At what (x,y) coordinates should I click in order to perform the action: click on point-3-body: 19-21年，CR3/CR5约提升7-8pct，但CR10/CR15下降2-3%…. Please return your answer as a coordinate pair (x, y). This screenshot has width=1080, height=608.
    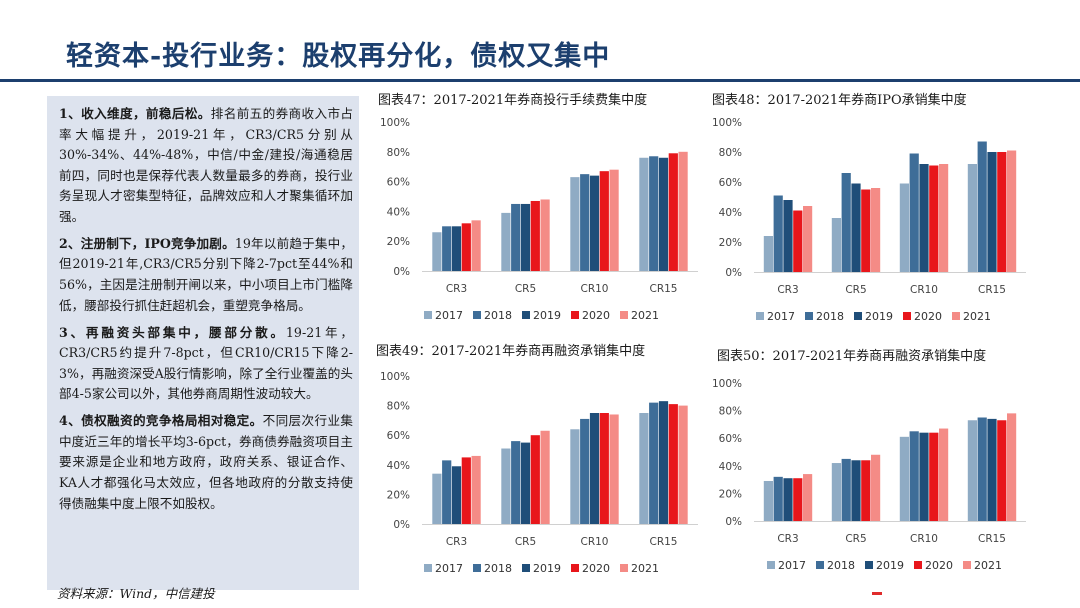
    Looking at the image, I should click on (206, 363).